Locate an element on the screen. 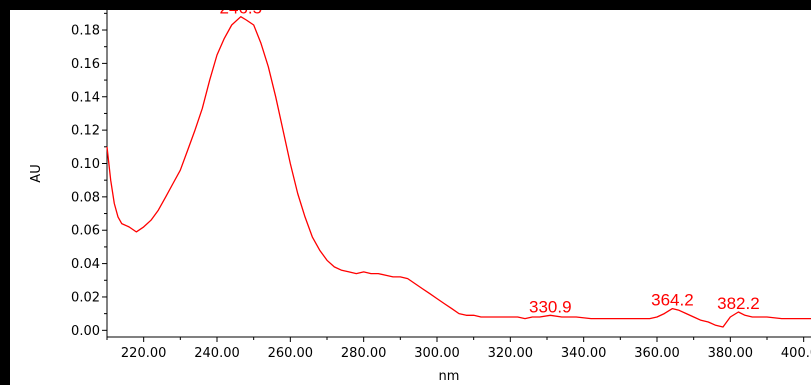 The image size is (811, 385). x-tick-label: 300.00 is located at coordinates (437, 353).